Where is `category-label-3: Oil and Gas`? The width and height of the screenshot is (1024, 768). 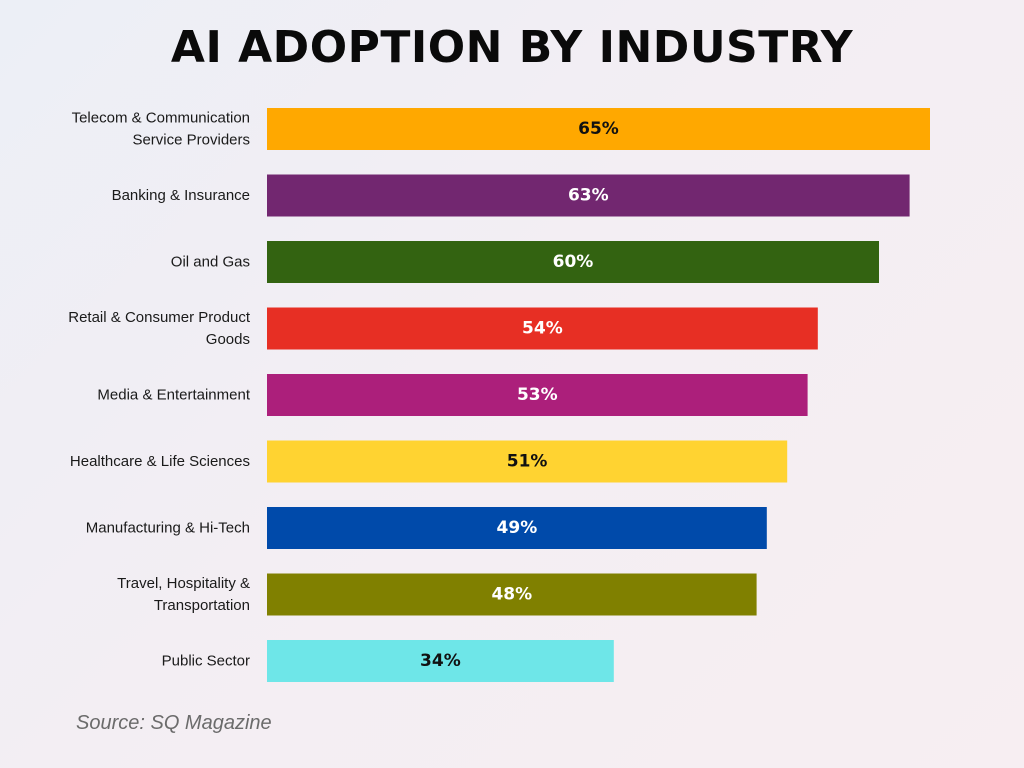 category-label-3: Oil and Gas is located at coordinates (210, 262).